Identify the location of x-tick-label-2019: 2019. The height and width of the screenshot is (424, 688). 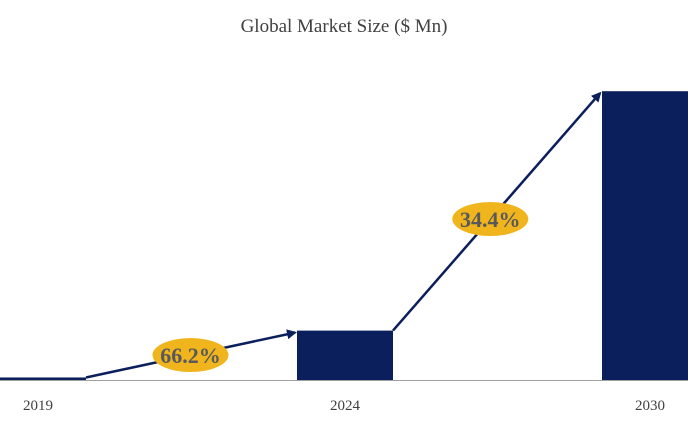
(38, 406).